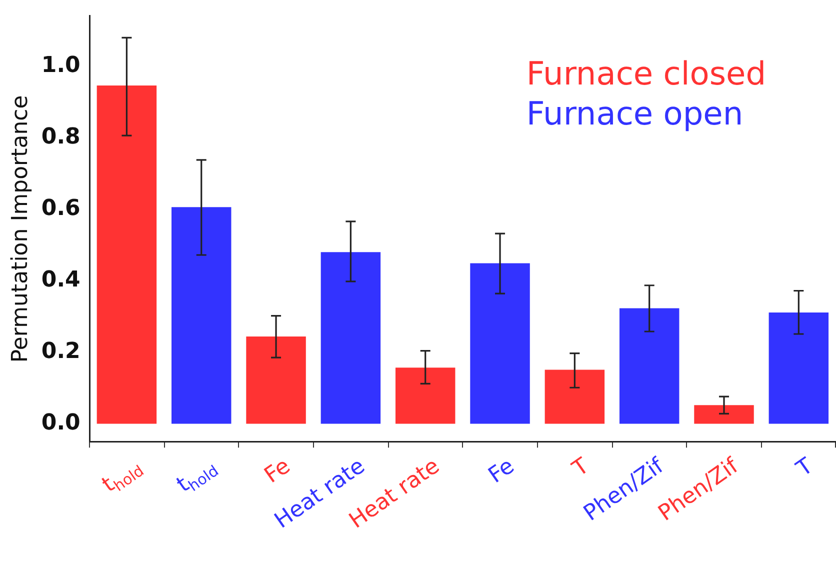  I want to click on y-axis-title: Permutation Importance, so click(20, 229).